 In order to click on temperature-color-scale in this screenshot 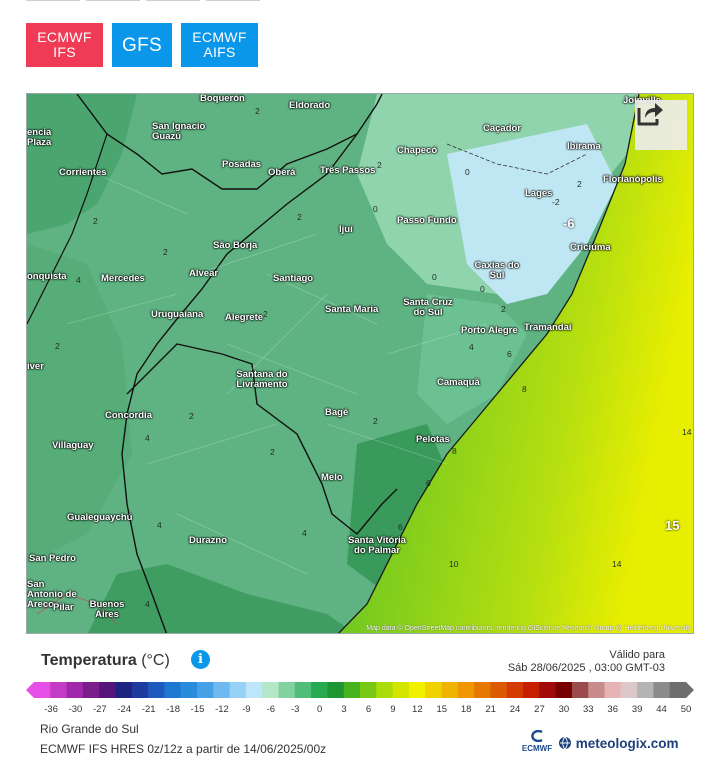, I will do `click(360, 690)`.